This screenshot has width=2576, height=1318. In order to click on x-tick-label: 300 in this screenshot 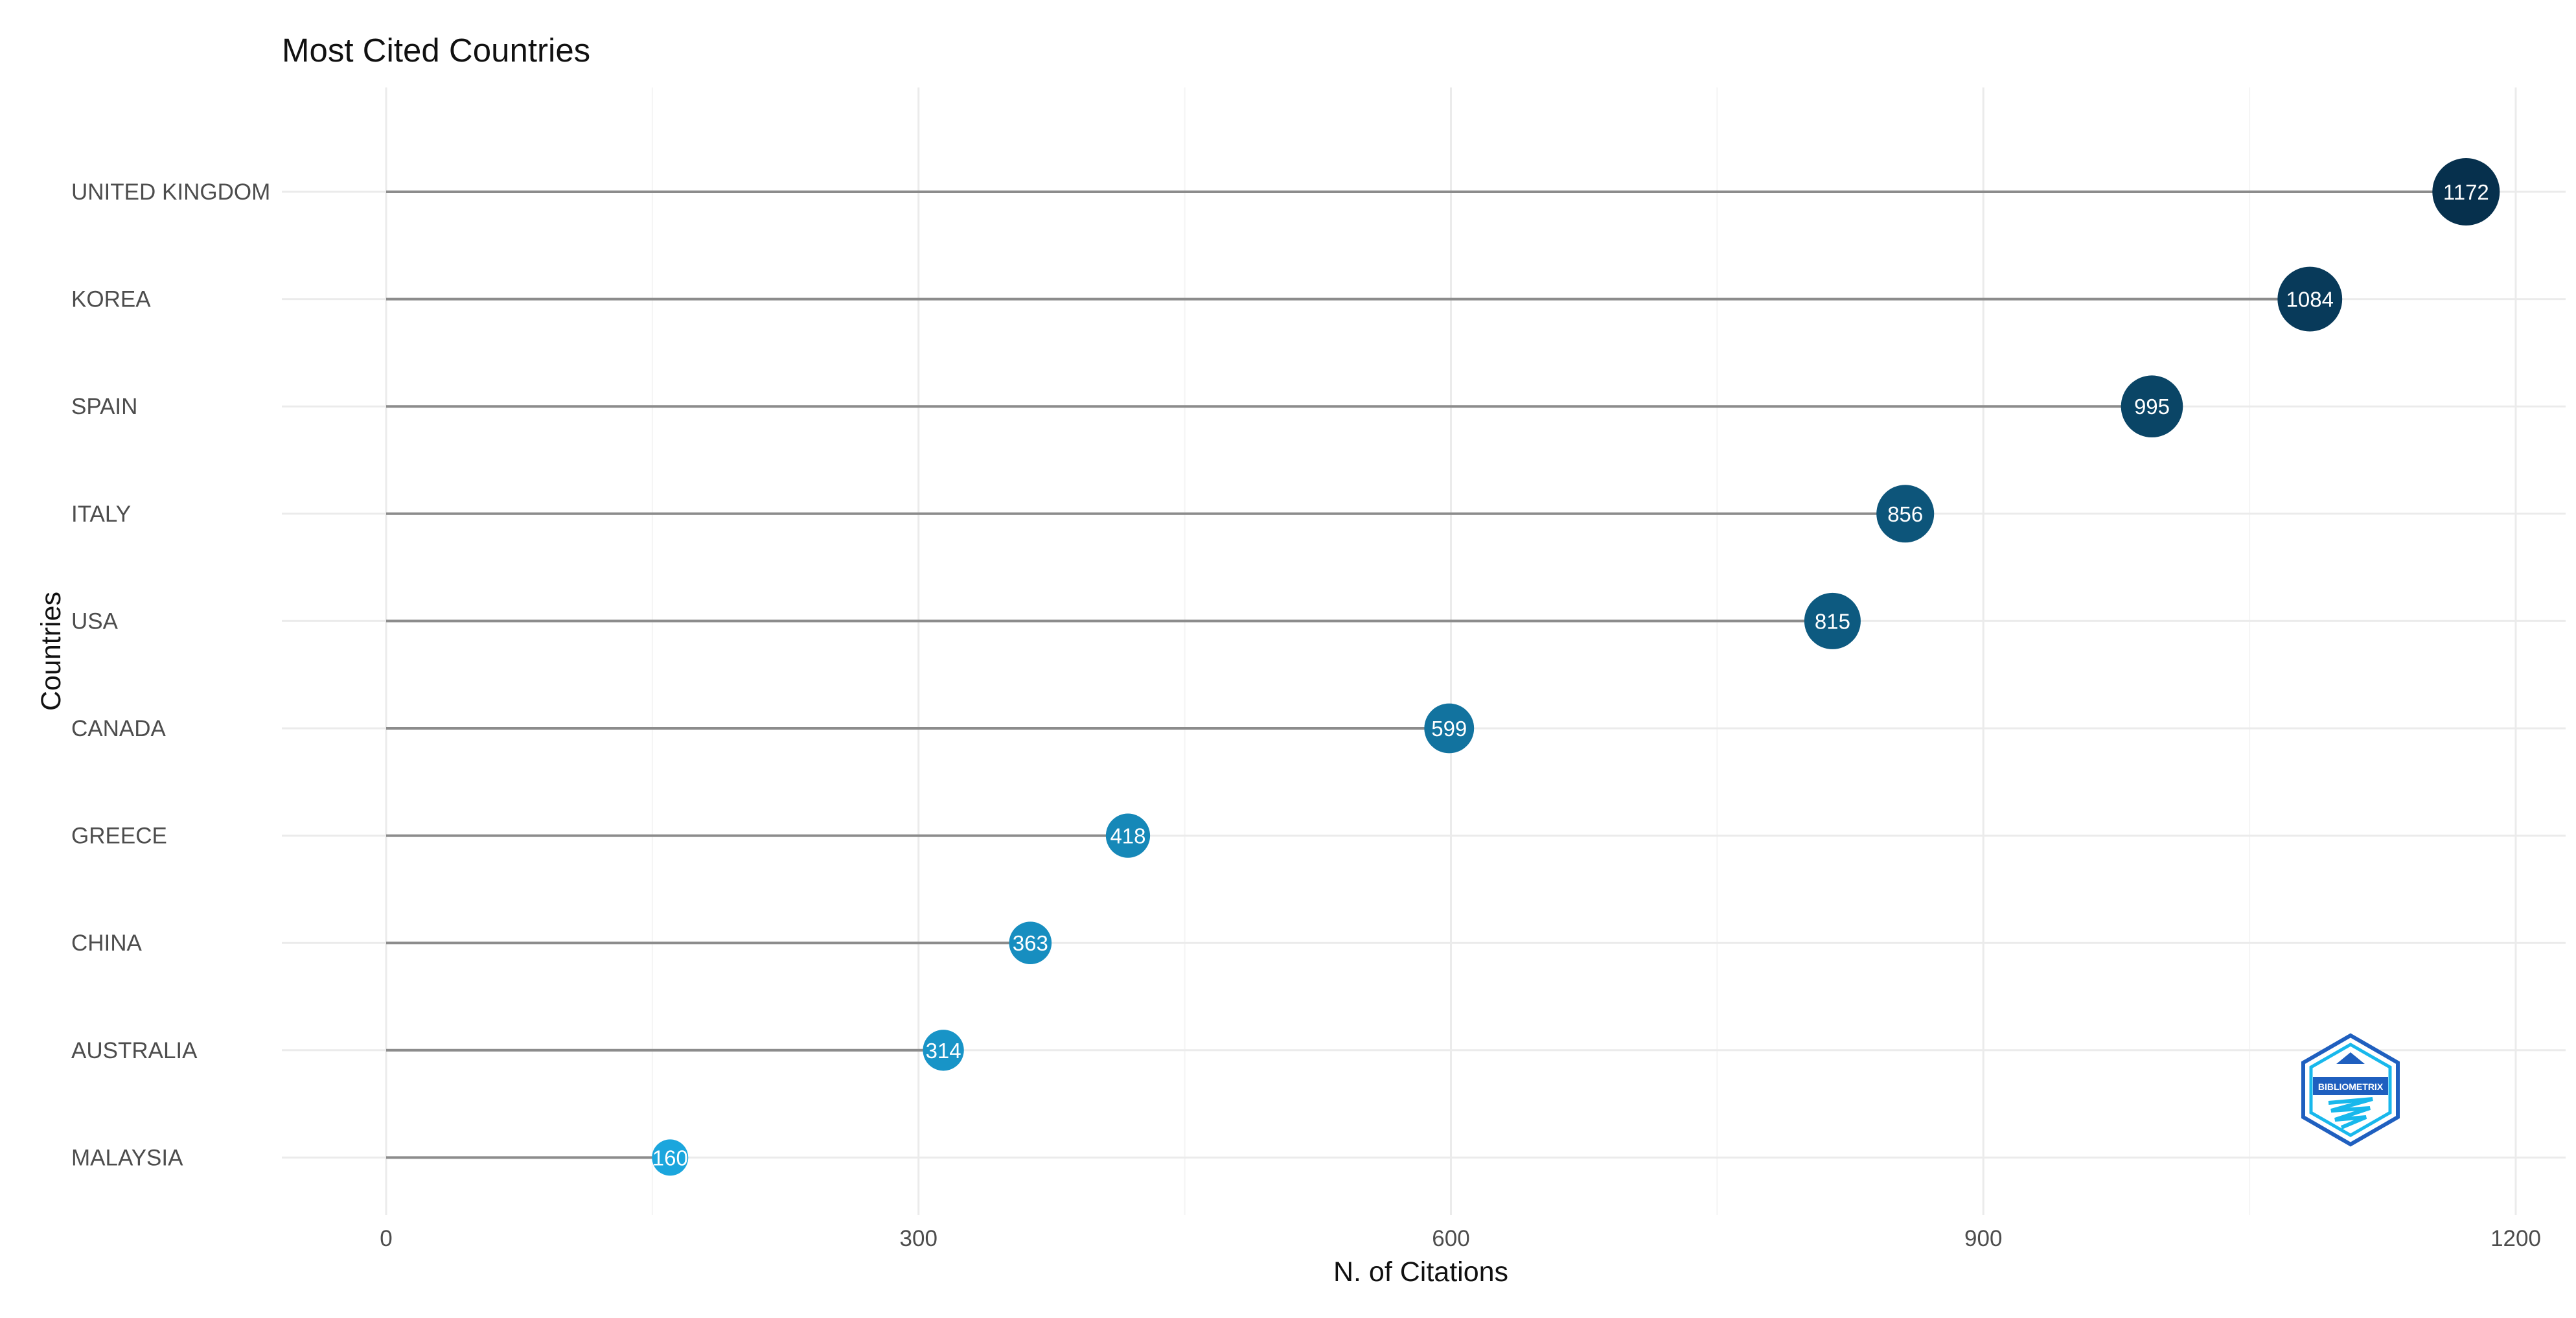, I will do `click(918, 1238)`.